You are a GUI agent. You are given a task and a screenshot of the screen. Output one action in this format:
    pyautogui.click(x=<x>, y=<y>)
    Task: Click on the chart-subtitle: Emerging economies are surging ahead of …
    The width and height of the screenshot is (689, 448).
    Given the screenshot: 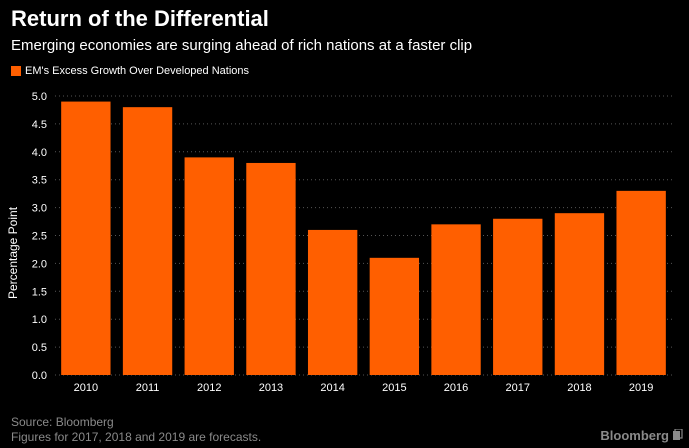 What is the action you would take?
    pyautogui.click(x=242, y=45)
    